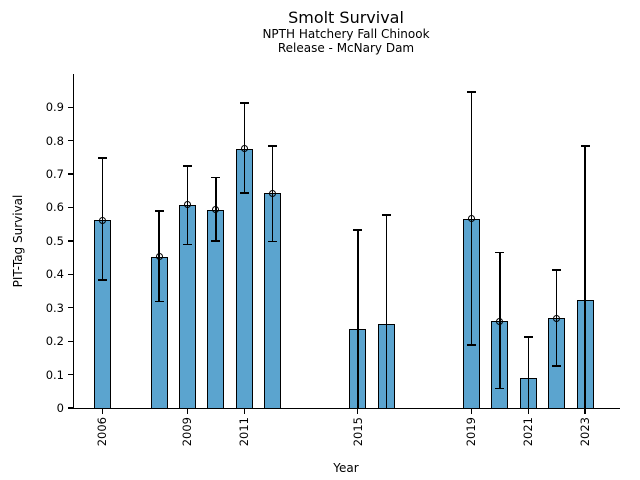 This screenshot has height=480, width=640. What do you see at coordinates (273, 241) in the screenshot?
I see `errorbar-cap-low-2012` at bounding box center [273, 241].